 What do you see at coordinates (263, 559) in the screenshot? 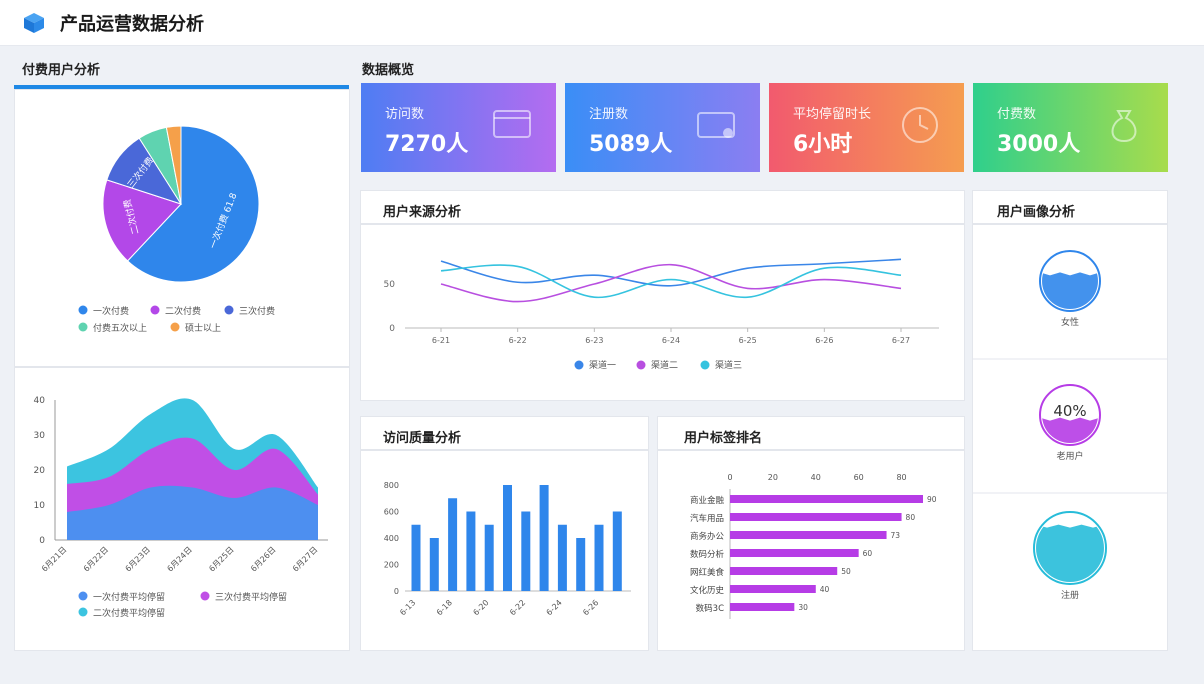
I see `x-tick-label: 6月26日` at bounding box center [263, 559].